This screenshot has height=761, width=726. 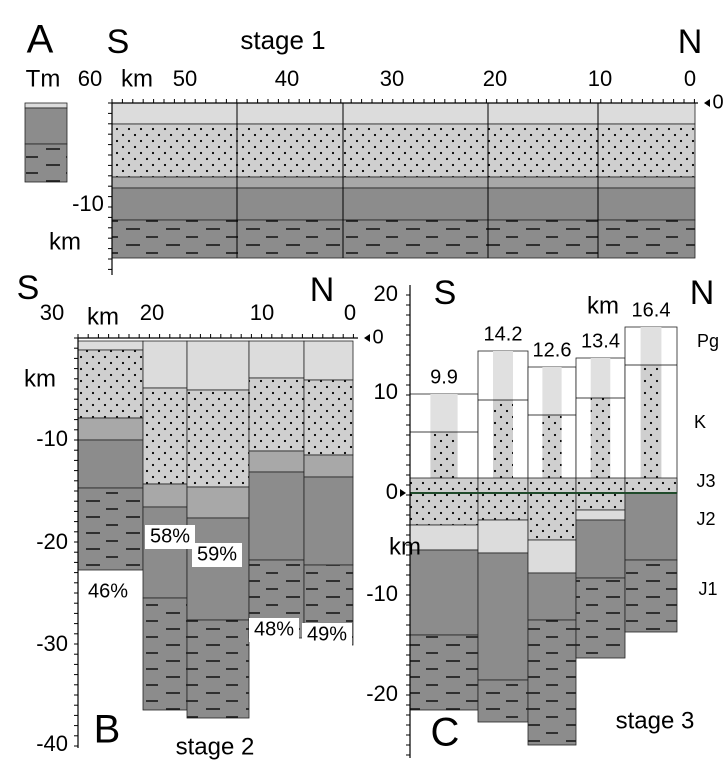 I want to click on x-tick-label: 30, so click(x=392, y=78).